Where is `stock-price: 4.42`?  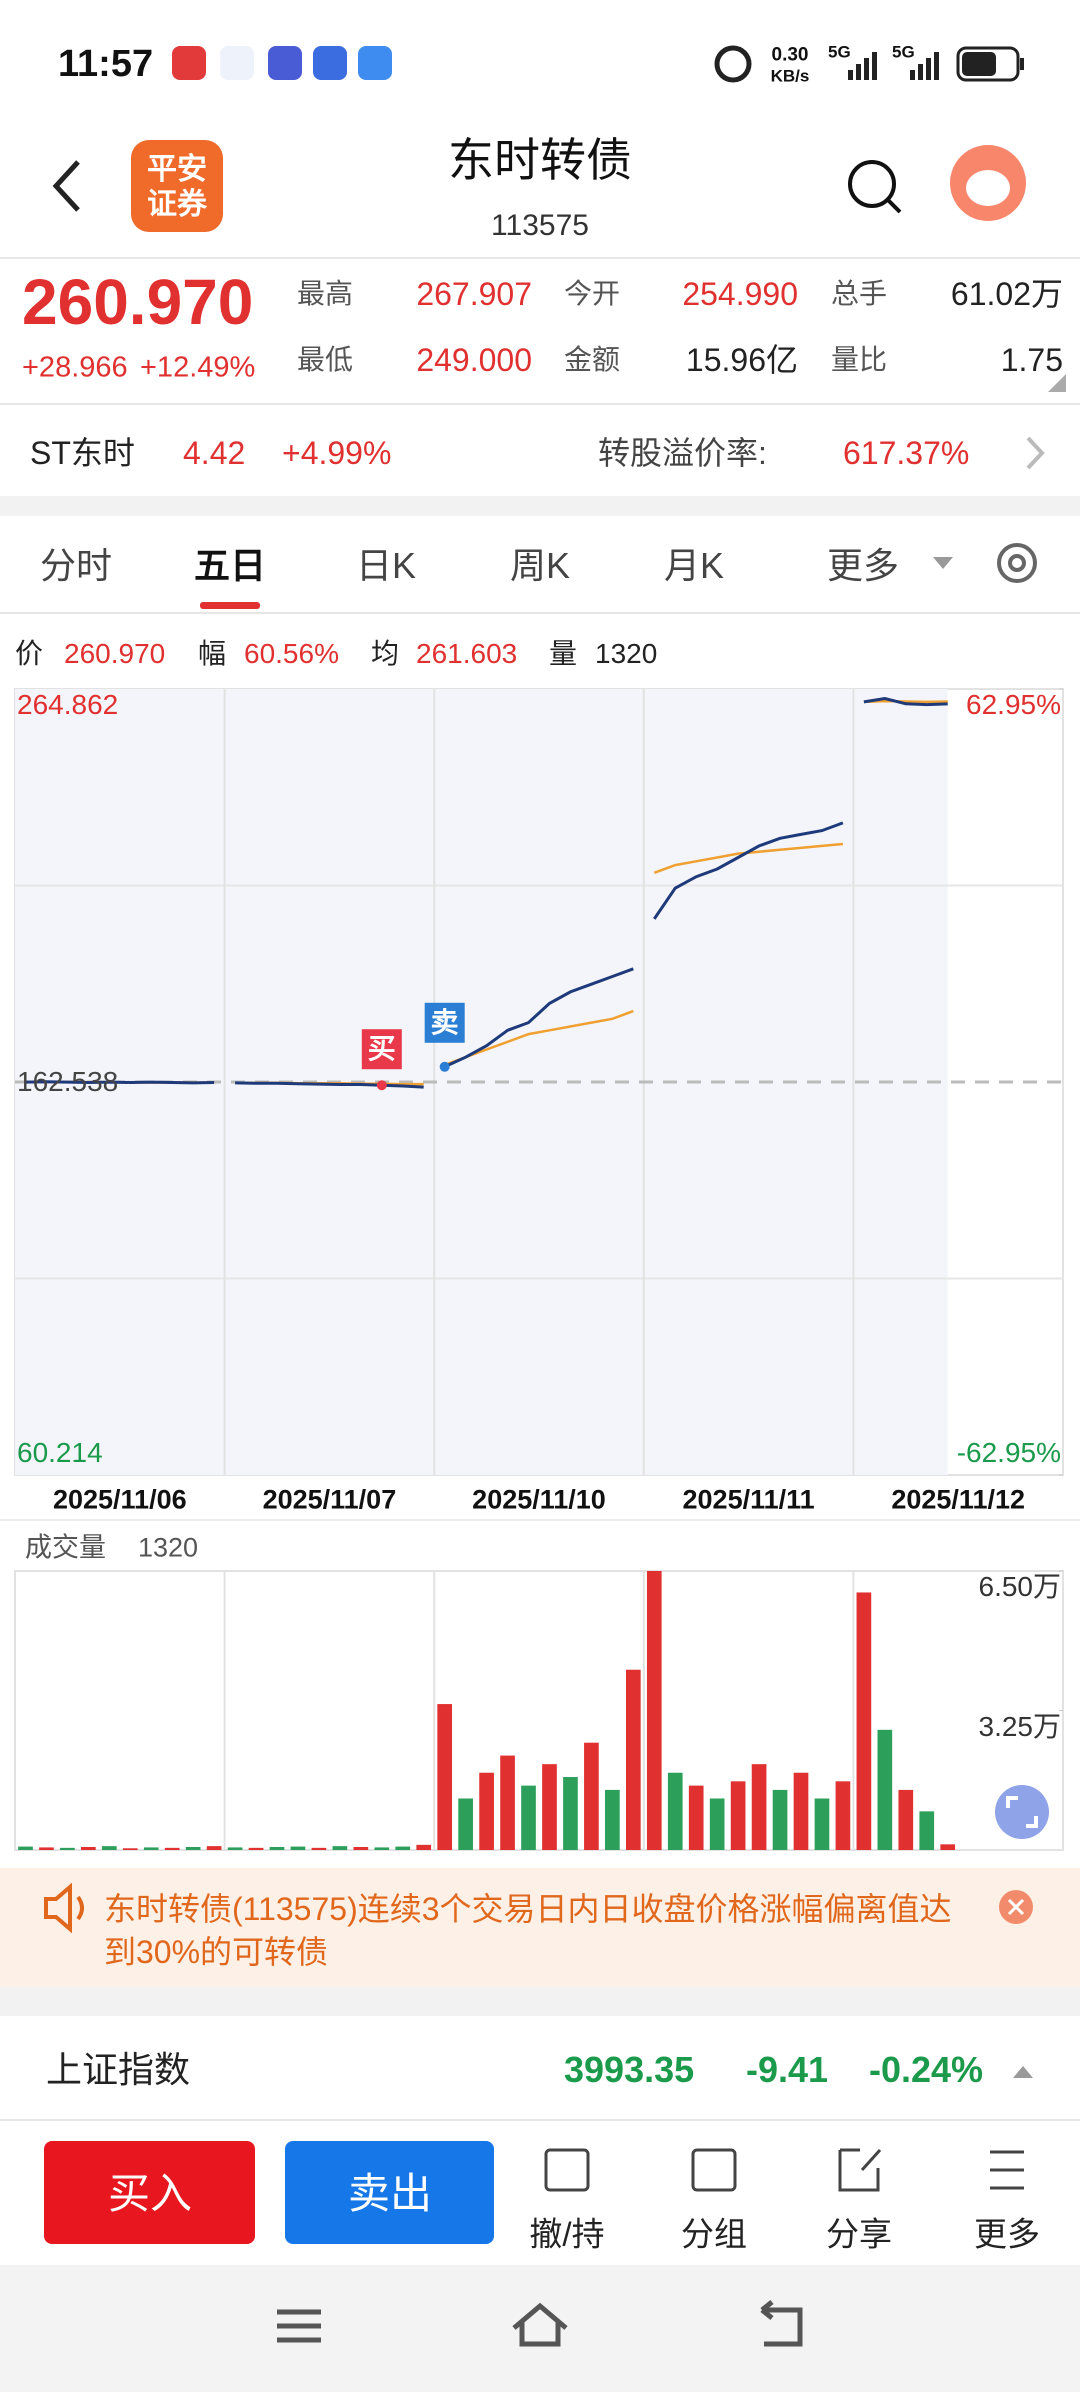 stock-price: 4.42 is located at coordinates (214, 453).